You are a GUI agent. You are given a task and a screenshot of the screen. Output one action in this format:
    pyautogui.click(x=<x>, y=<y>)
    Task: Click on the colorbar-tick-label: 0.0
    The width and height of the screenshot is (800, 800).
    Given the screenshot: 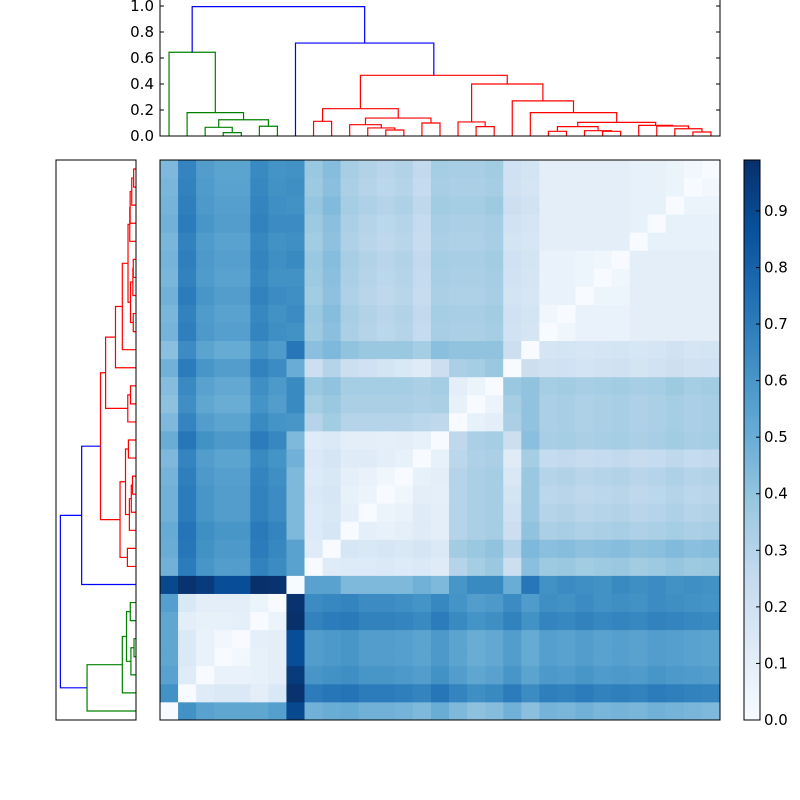 What is the action you would take?
    pyautogui.click(x=776, y=720)
    